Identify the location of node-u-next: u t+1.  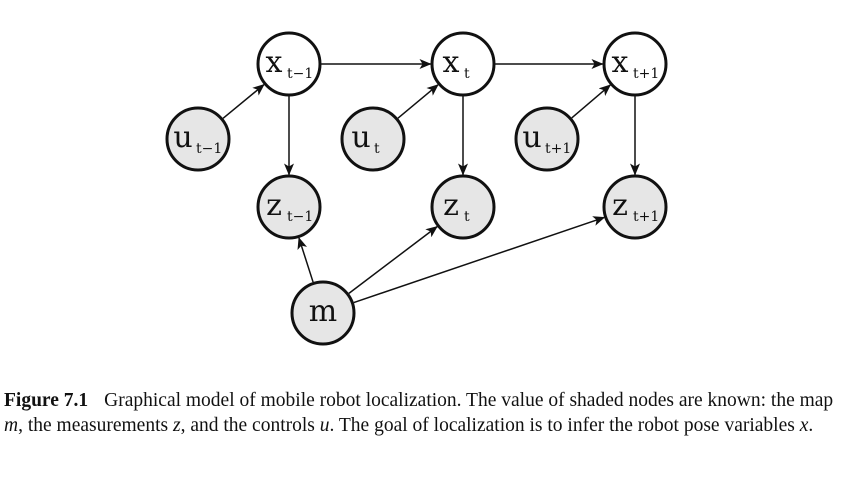
(547, 139).